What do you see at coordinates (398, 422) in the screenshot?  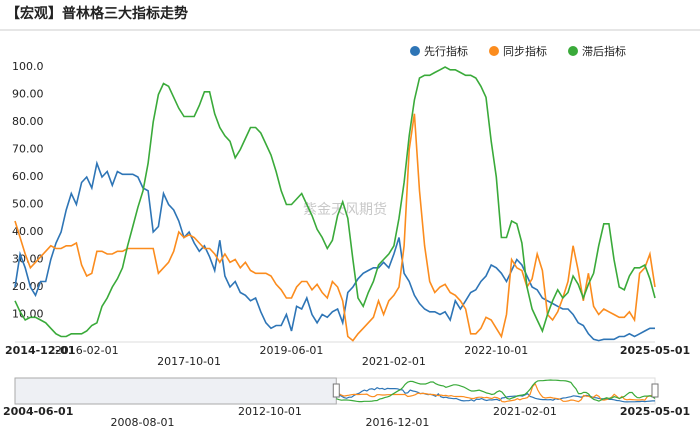 I see `navigator-tick-label: 2016-12-01` at bounding box center [398, 422].